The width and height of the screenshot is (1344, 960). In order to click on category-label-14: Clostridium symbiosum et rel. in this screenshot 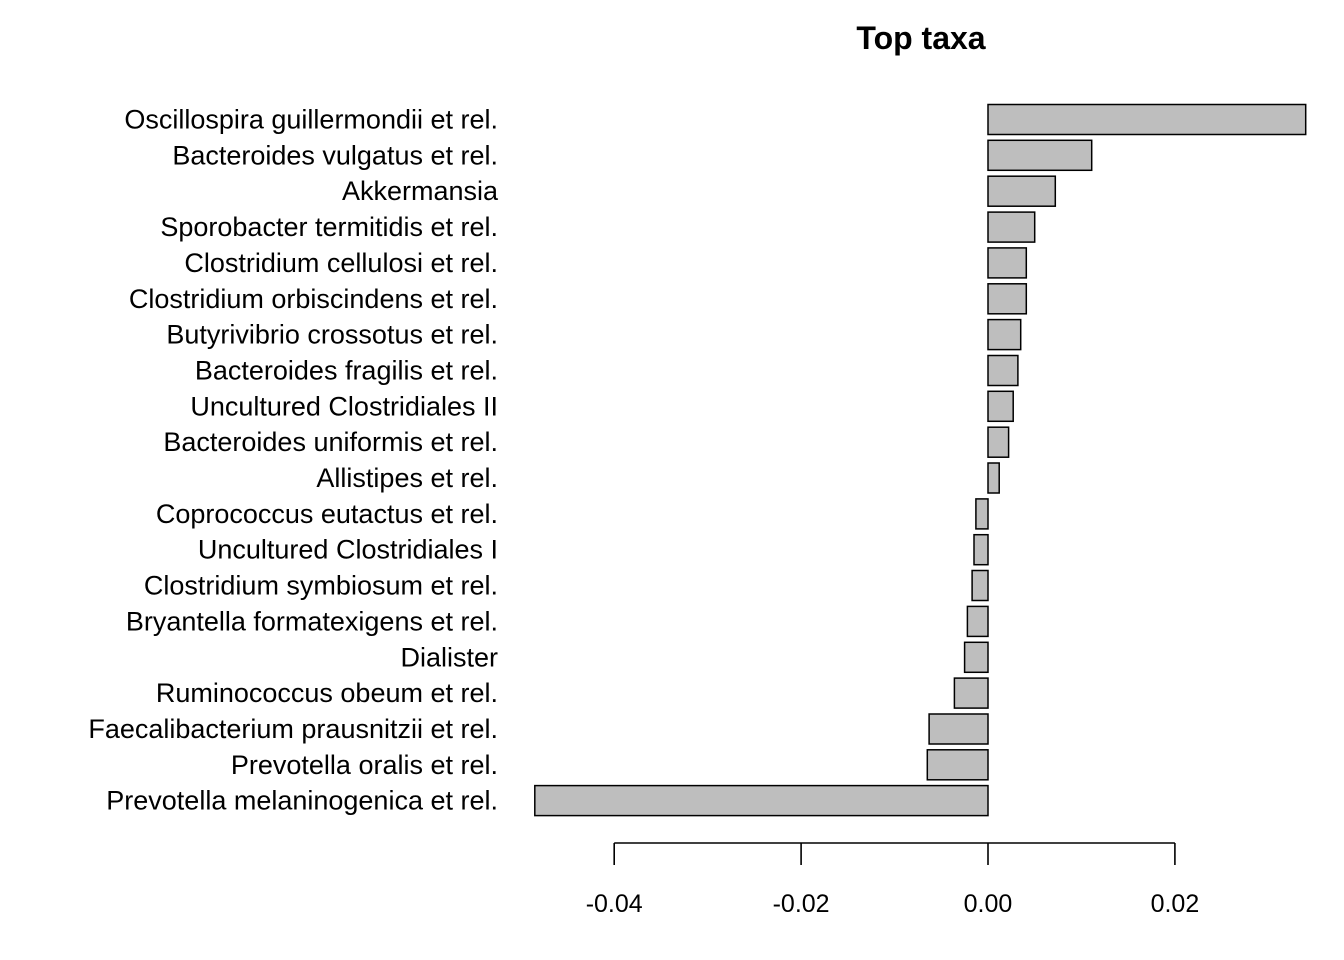, I will do `click(321, 586)`.